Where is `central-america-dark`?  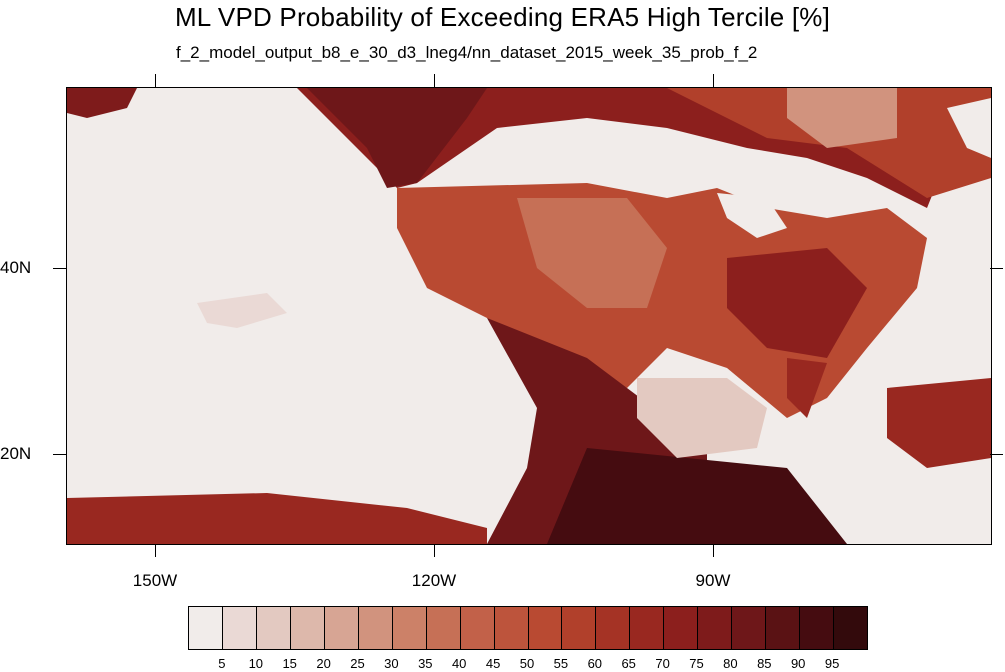
central-america-dark is located at coordinates (697, 496).